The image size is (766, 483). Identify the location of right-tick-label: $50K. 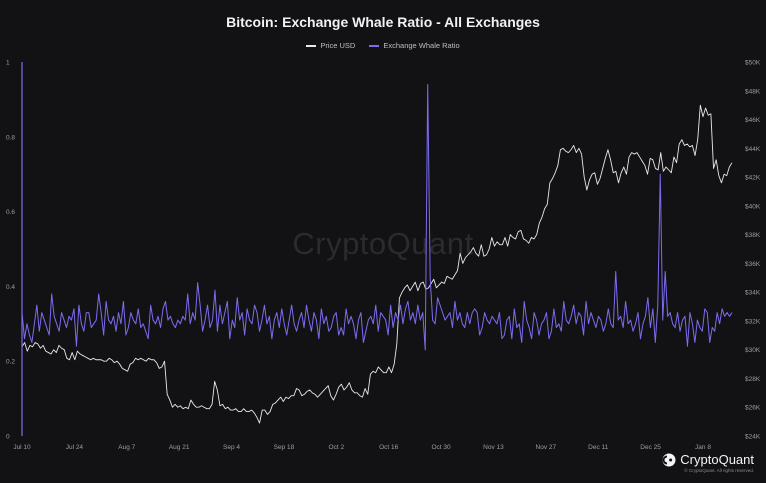
(753, 63).